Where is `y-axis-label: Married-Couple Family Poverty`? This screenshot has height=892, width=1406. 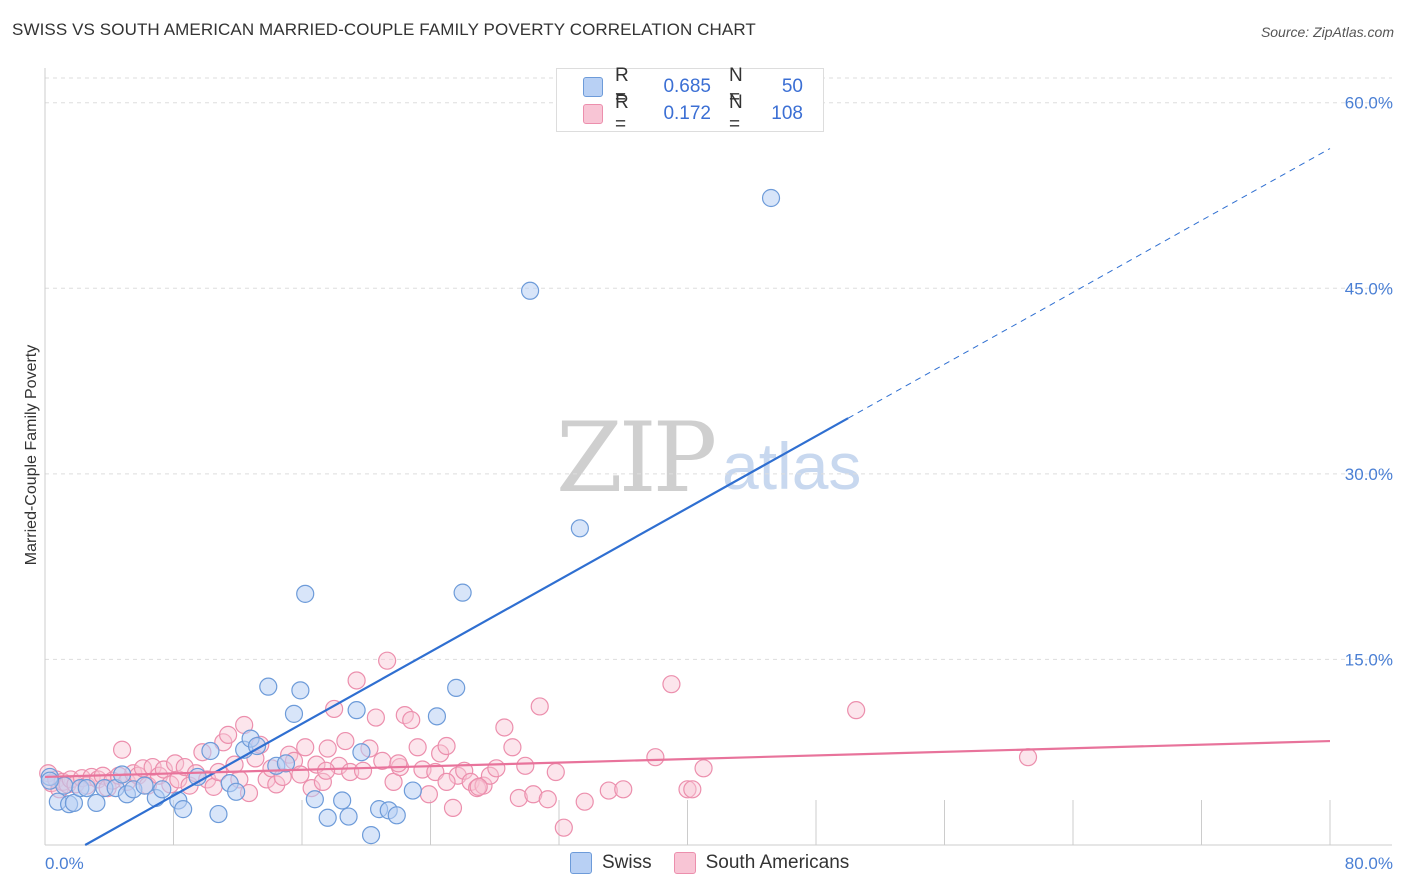
y-axis-label: Married-Couple Family Poverty is located at coordinates (31, 455).